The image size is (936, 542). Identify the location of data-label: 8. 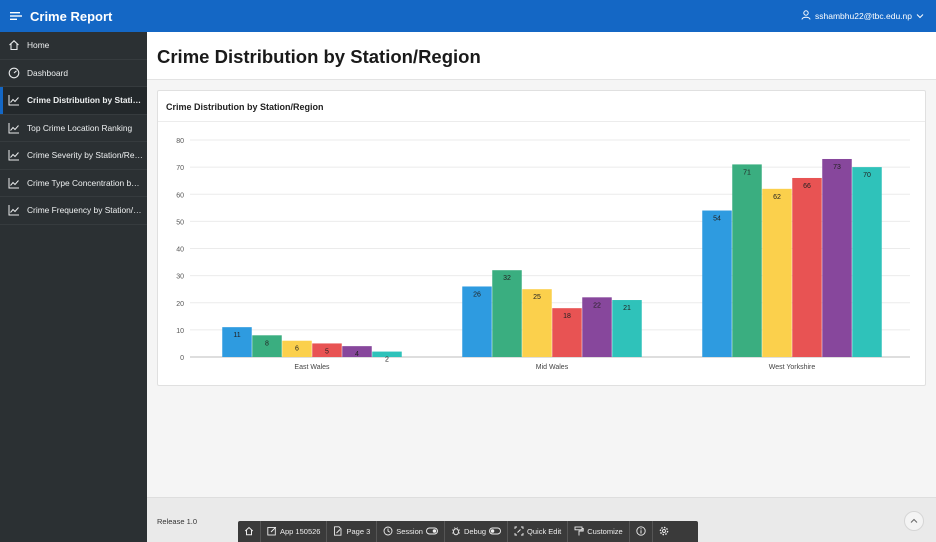
(267, 343).